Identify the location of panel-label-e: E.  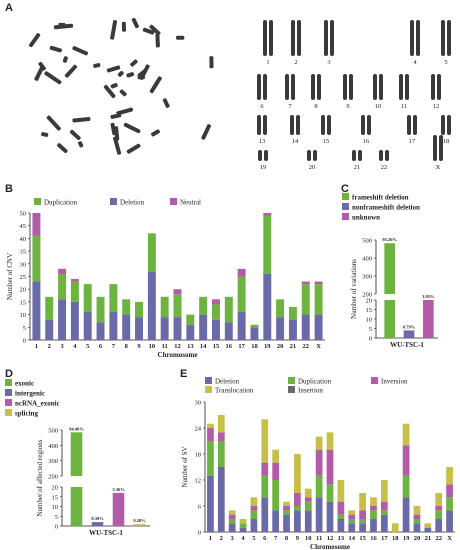
(184, 374).